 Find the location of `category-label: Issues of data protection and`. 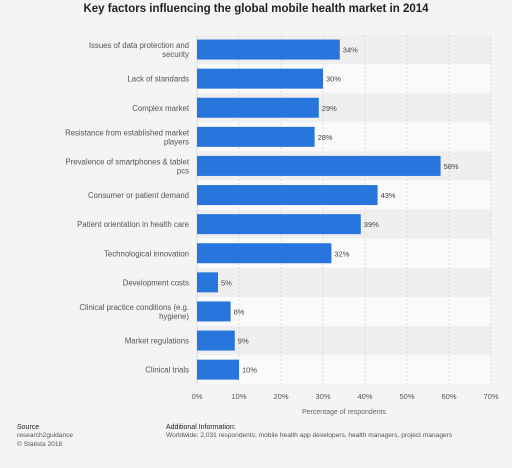

category-label: Issues of data protection and is located at coordinates (139, 45).